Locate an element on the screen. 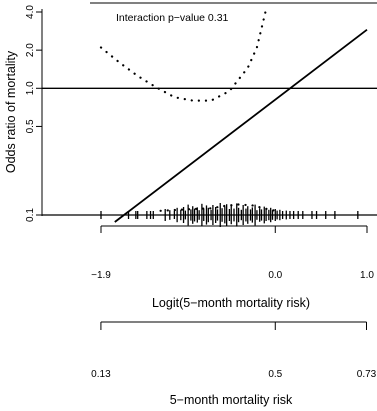 This screenshot has height=411, width=377. y-tick-label: 0.5 is located at coordinates (30, 126).